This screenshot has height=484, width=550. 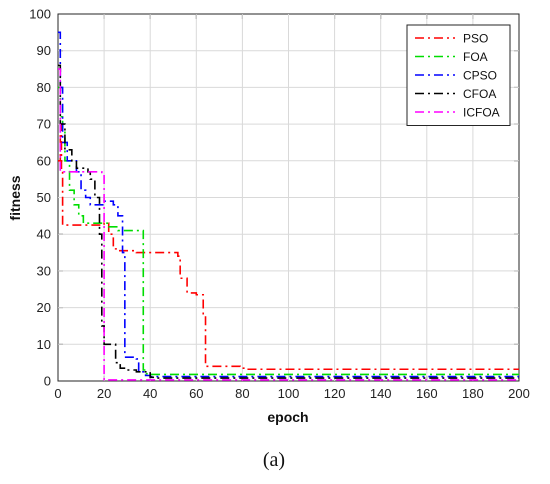 I want to click on x-tick-label: 120, so click(x=335, y=393).